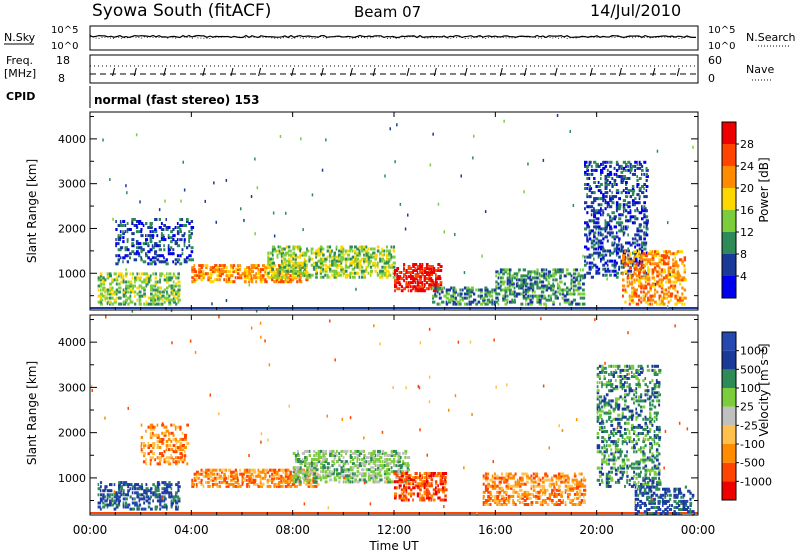  I want to click on freq-spike, so click(351, 72).